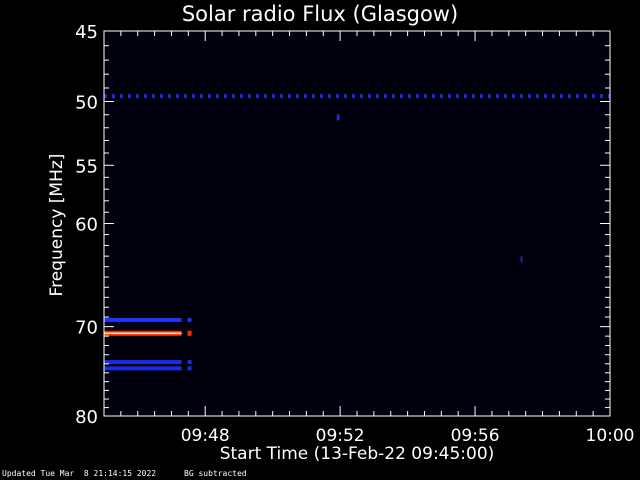  Describe the element at coordinates (610, 436) in the screenshot. I see `x-tick-label: 10:00` at that location.